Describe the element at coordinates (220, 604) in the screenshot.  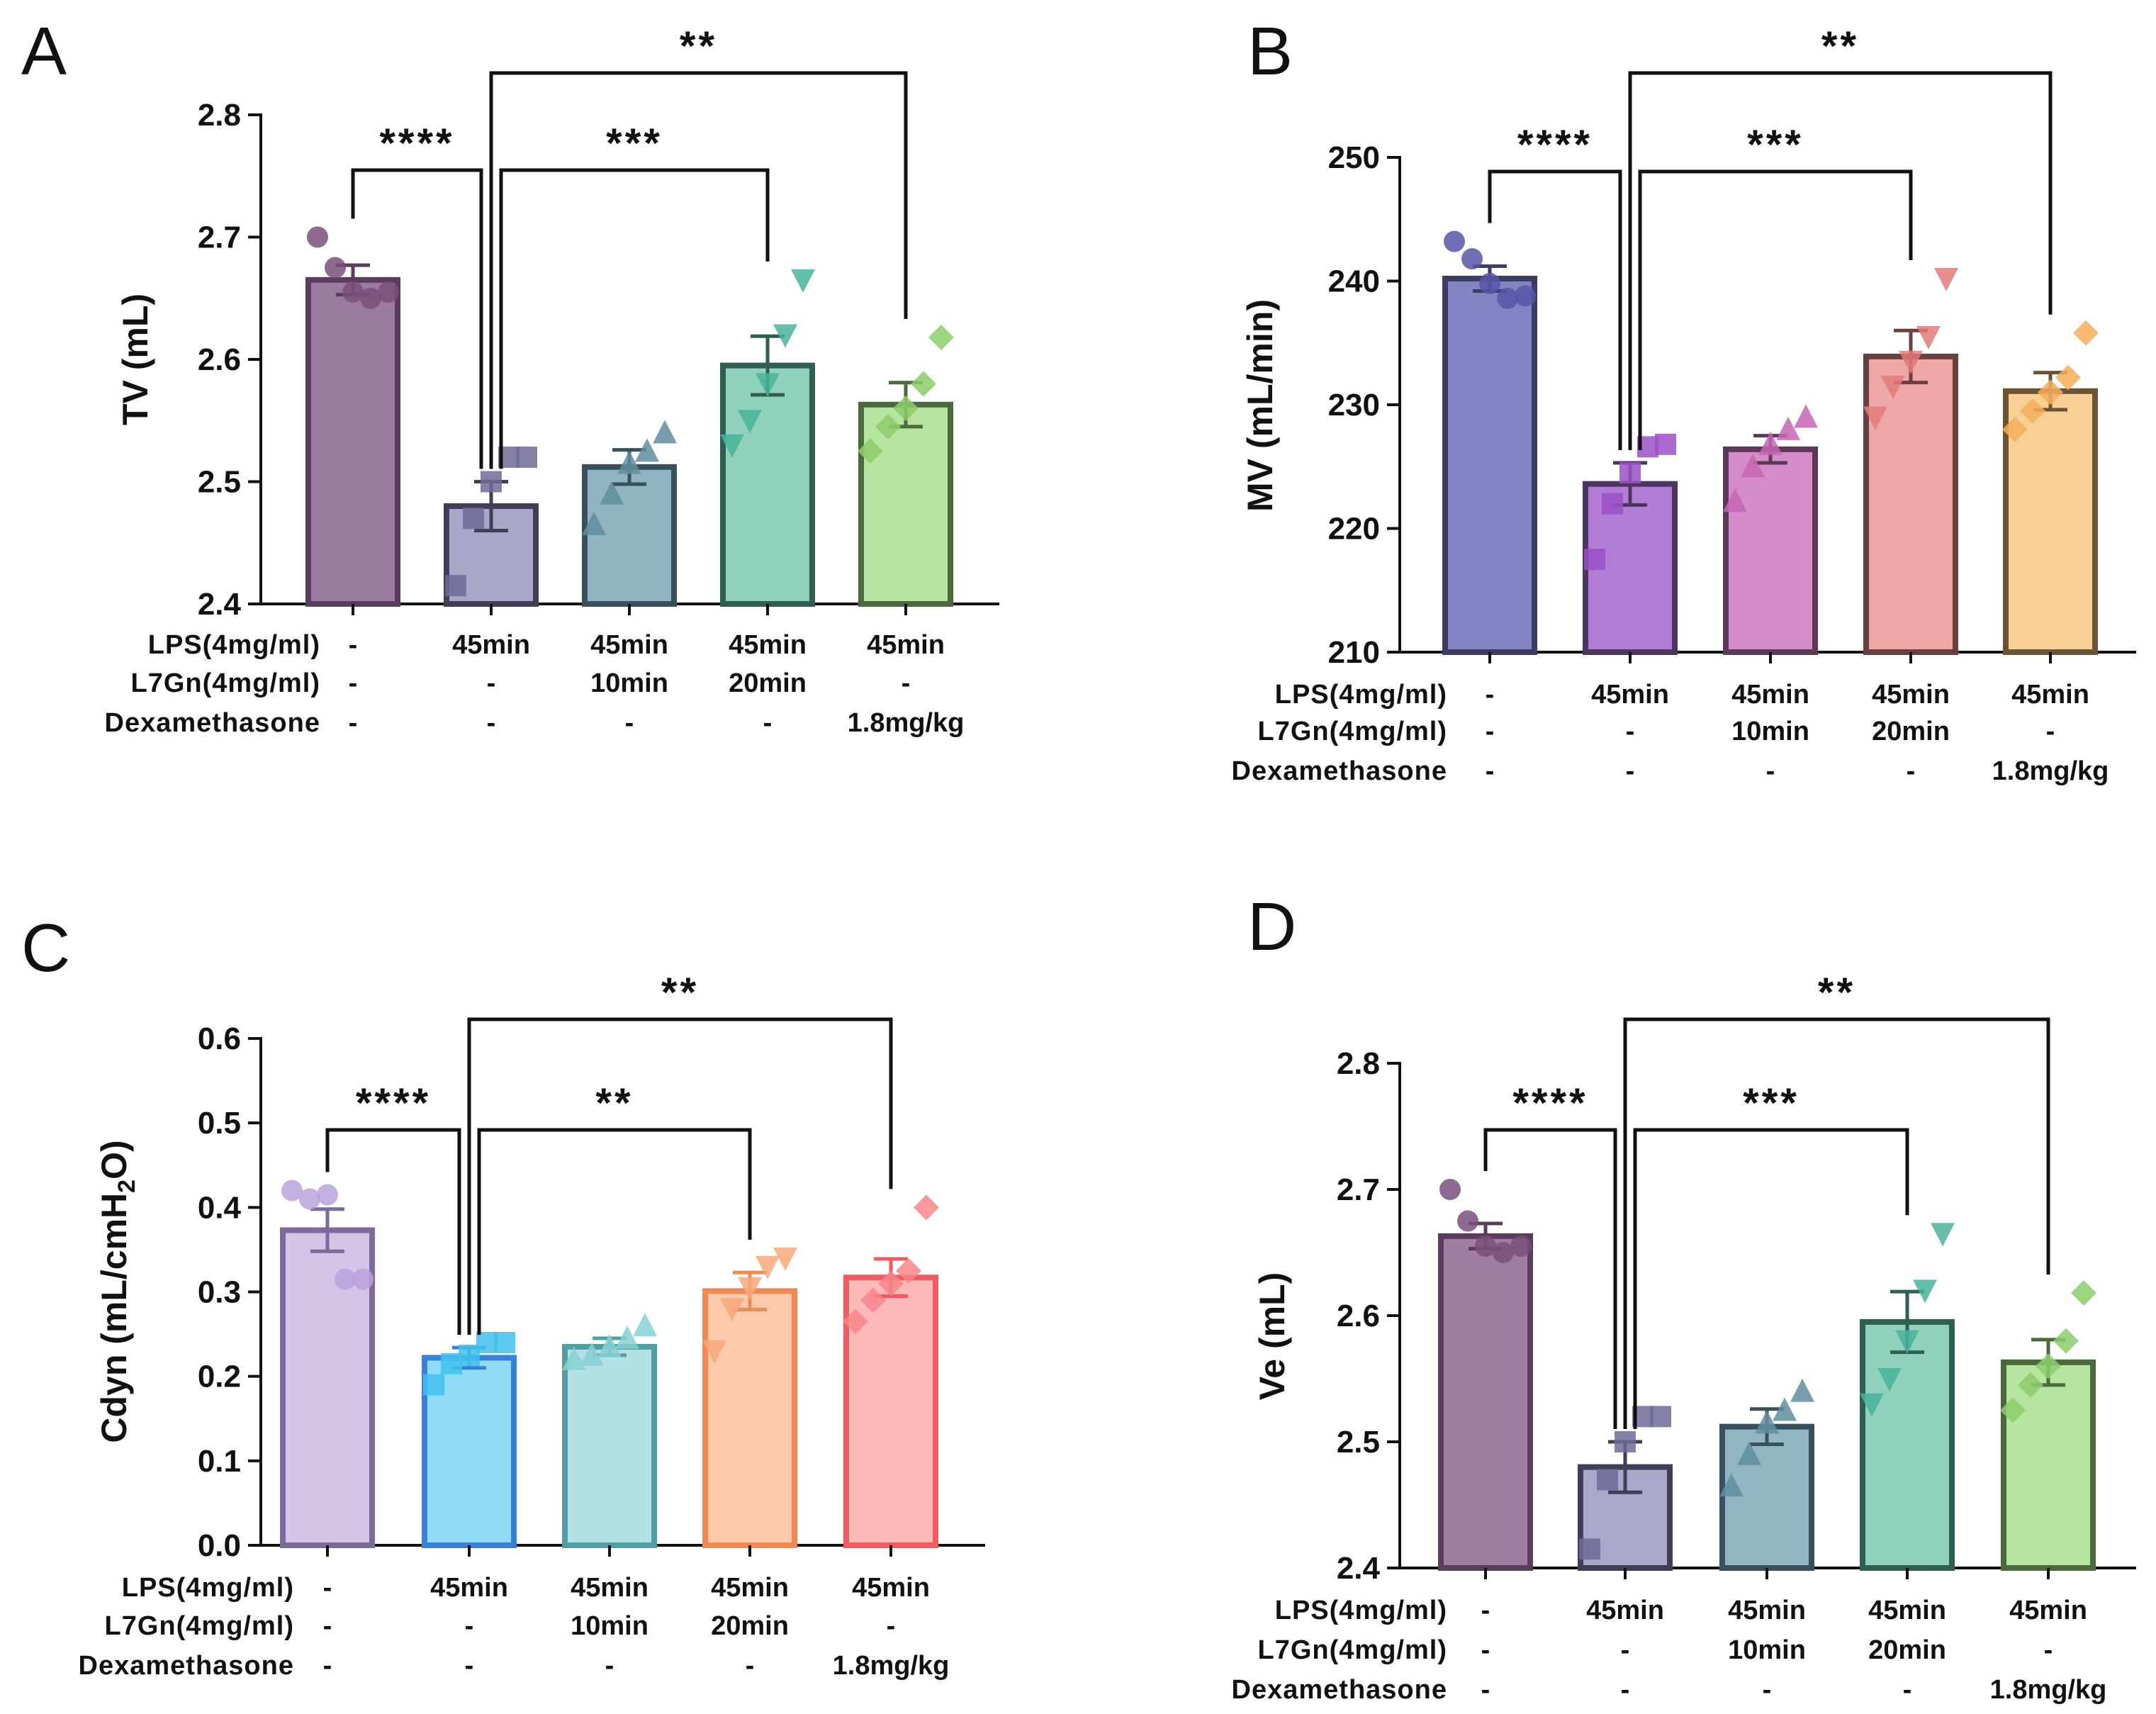
I see `y-tick-label: 2.4` at that location.